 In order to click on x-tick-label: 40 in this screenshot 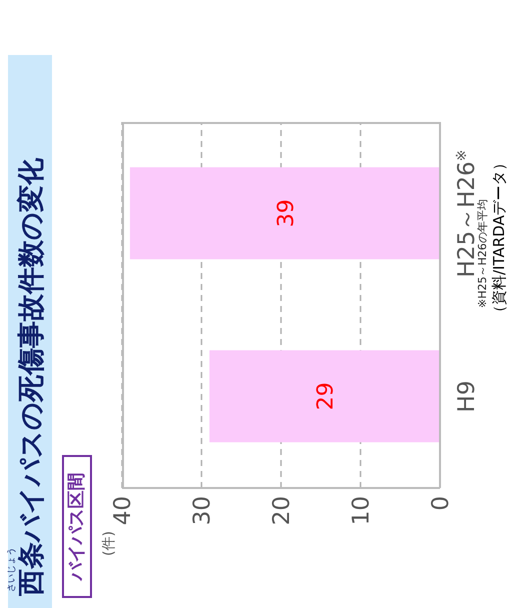, I will do `click(123, 511)`.